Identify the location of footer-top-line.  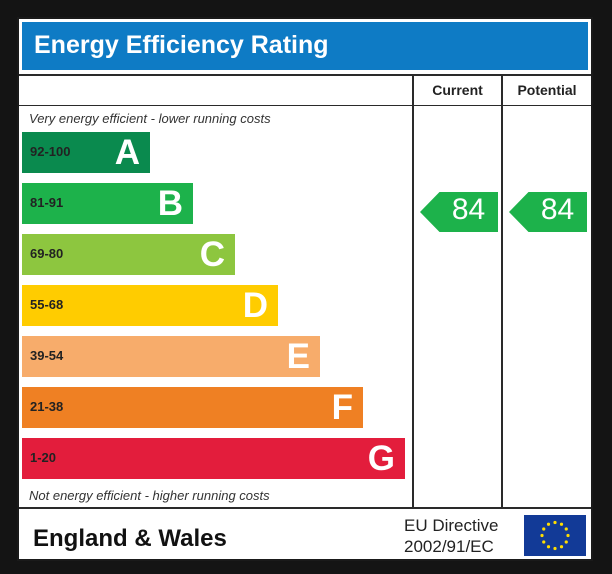
(305, 508).